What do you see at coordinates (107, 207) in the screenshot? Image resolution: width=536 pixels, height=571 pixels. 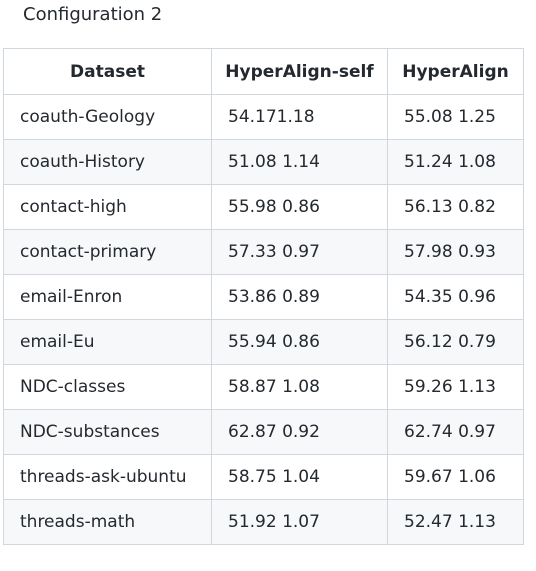 I see `dataset-cell: contact-high` at bounding box center [107, 207].